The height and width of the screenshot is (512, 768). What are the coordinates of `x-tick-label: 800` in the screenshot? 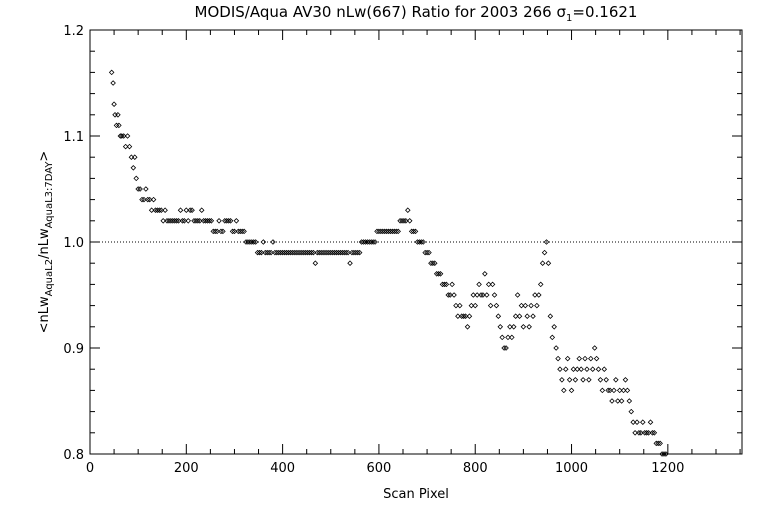 It's located at (475, 468).